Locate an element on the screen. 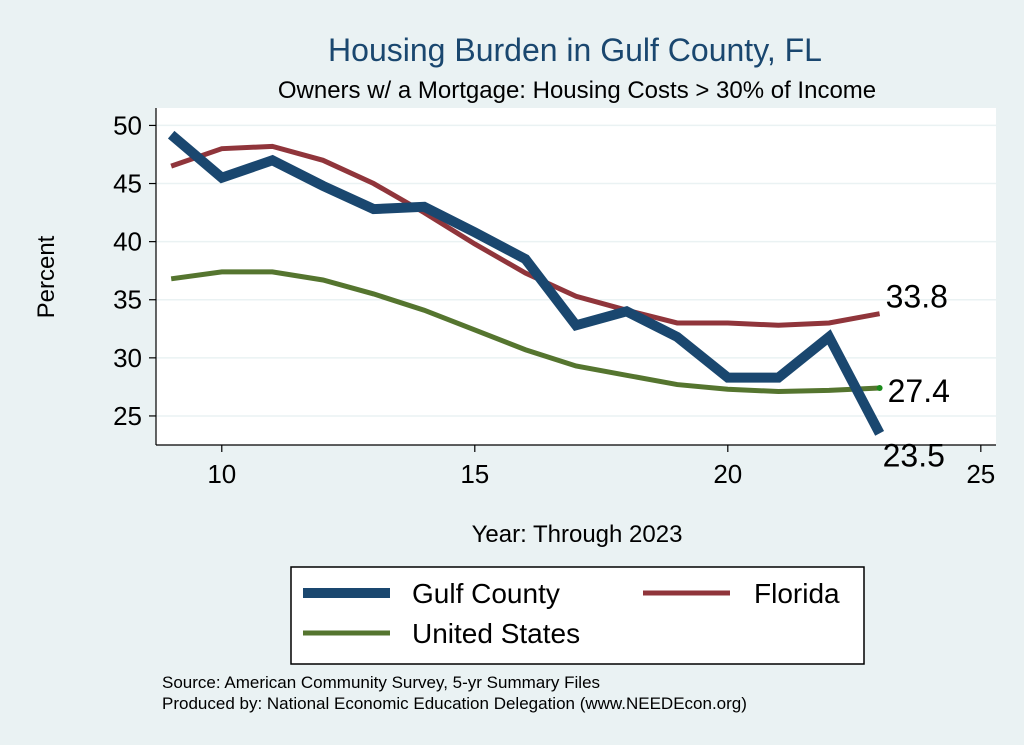 The height and width of the screenshot is (745, 1024). y-tick-label: 45 is located at coordinates (127, 184).